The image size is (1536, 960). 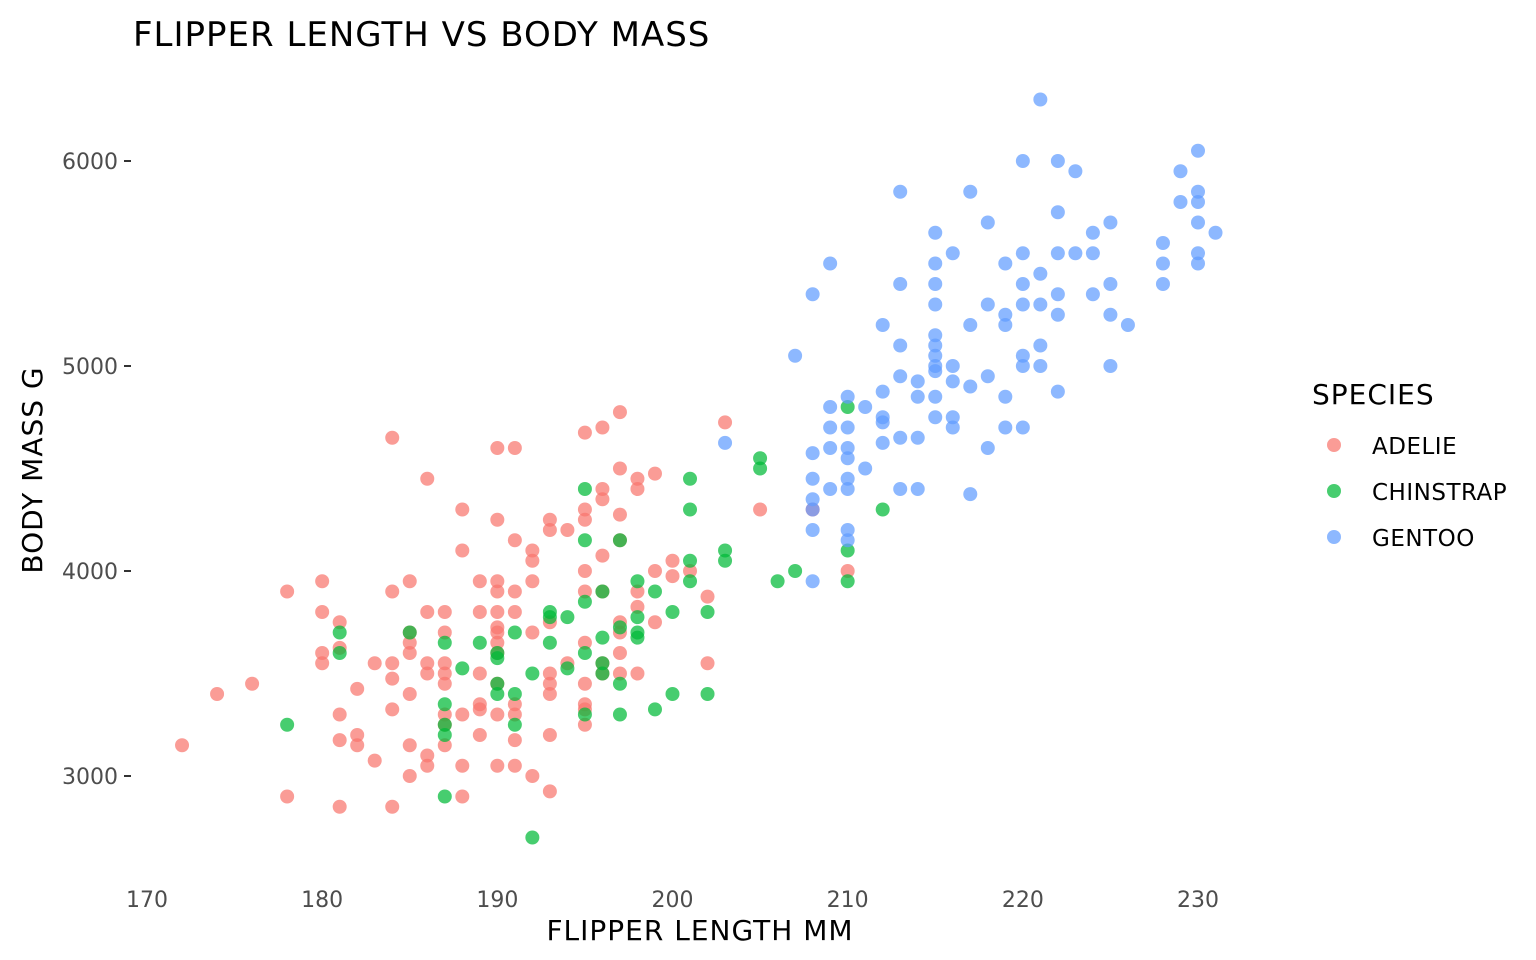 I want to click on x-tick-label: 210, so click(x=848, y=900).